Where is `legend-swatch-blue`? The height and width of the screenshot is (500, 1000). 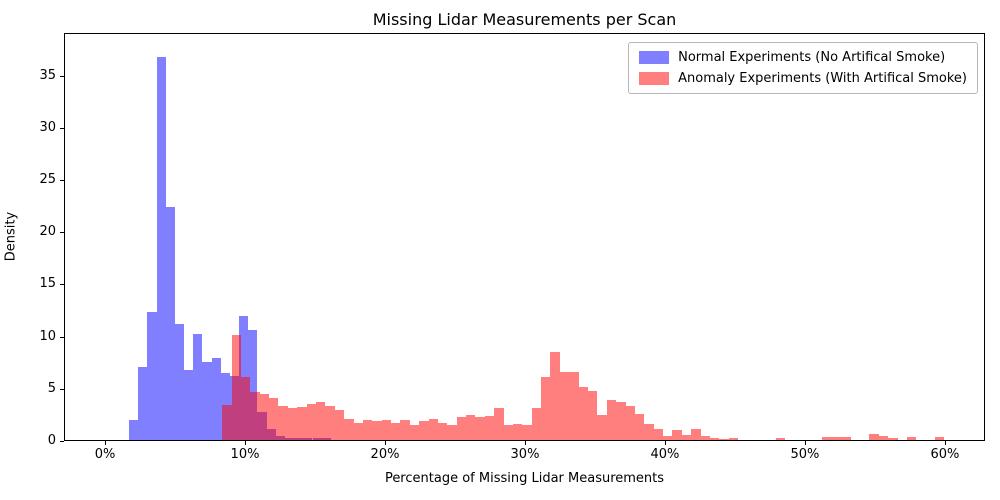
legend-swatch-blue is located at coordinates (654, 57).